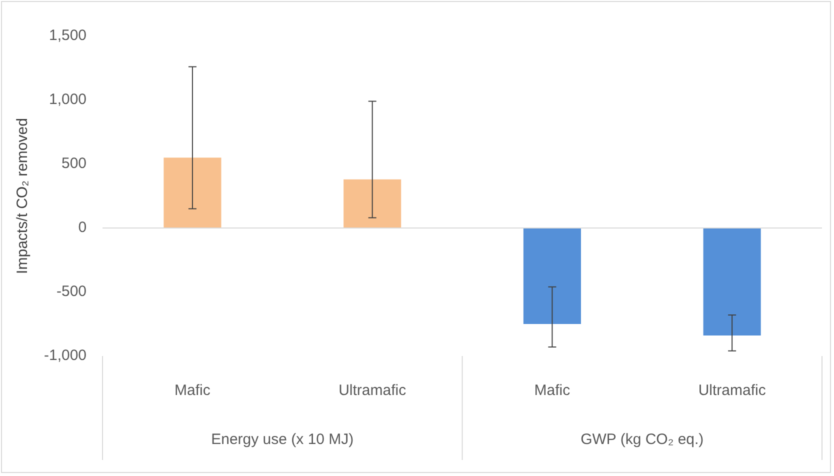  What do you see at coordinates (282, 439) in the screenshot?
I see `text: Energy use (x 10 MJ)` at bounding box center [282, 439].